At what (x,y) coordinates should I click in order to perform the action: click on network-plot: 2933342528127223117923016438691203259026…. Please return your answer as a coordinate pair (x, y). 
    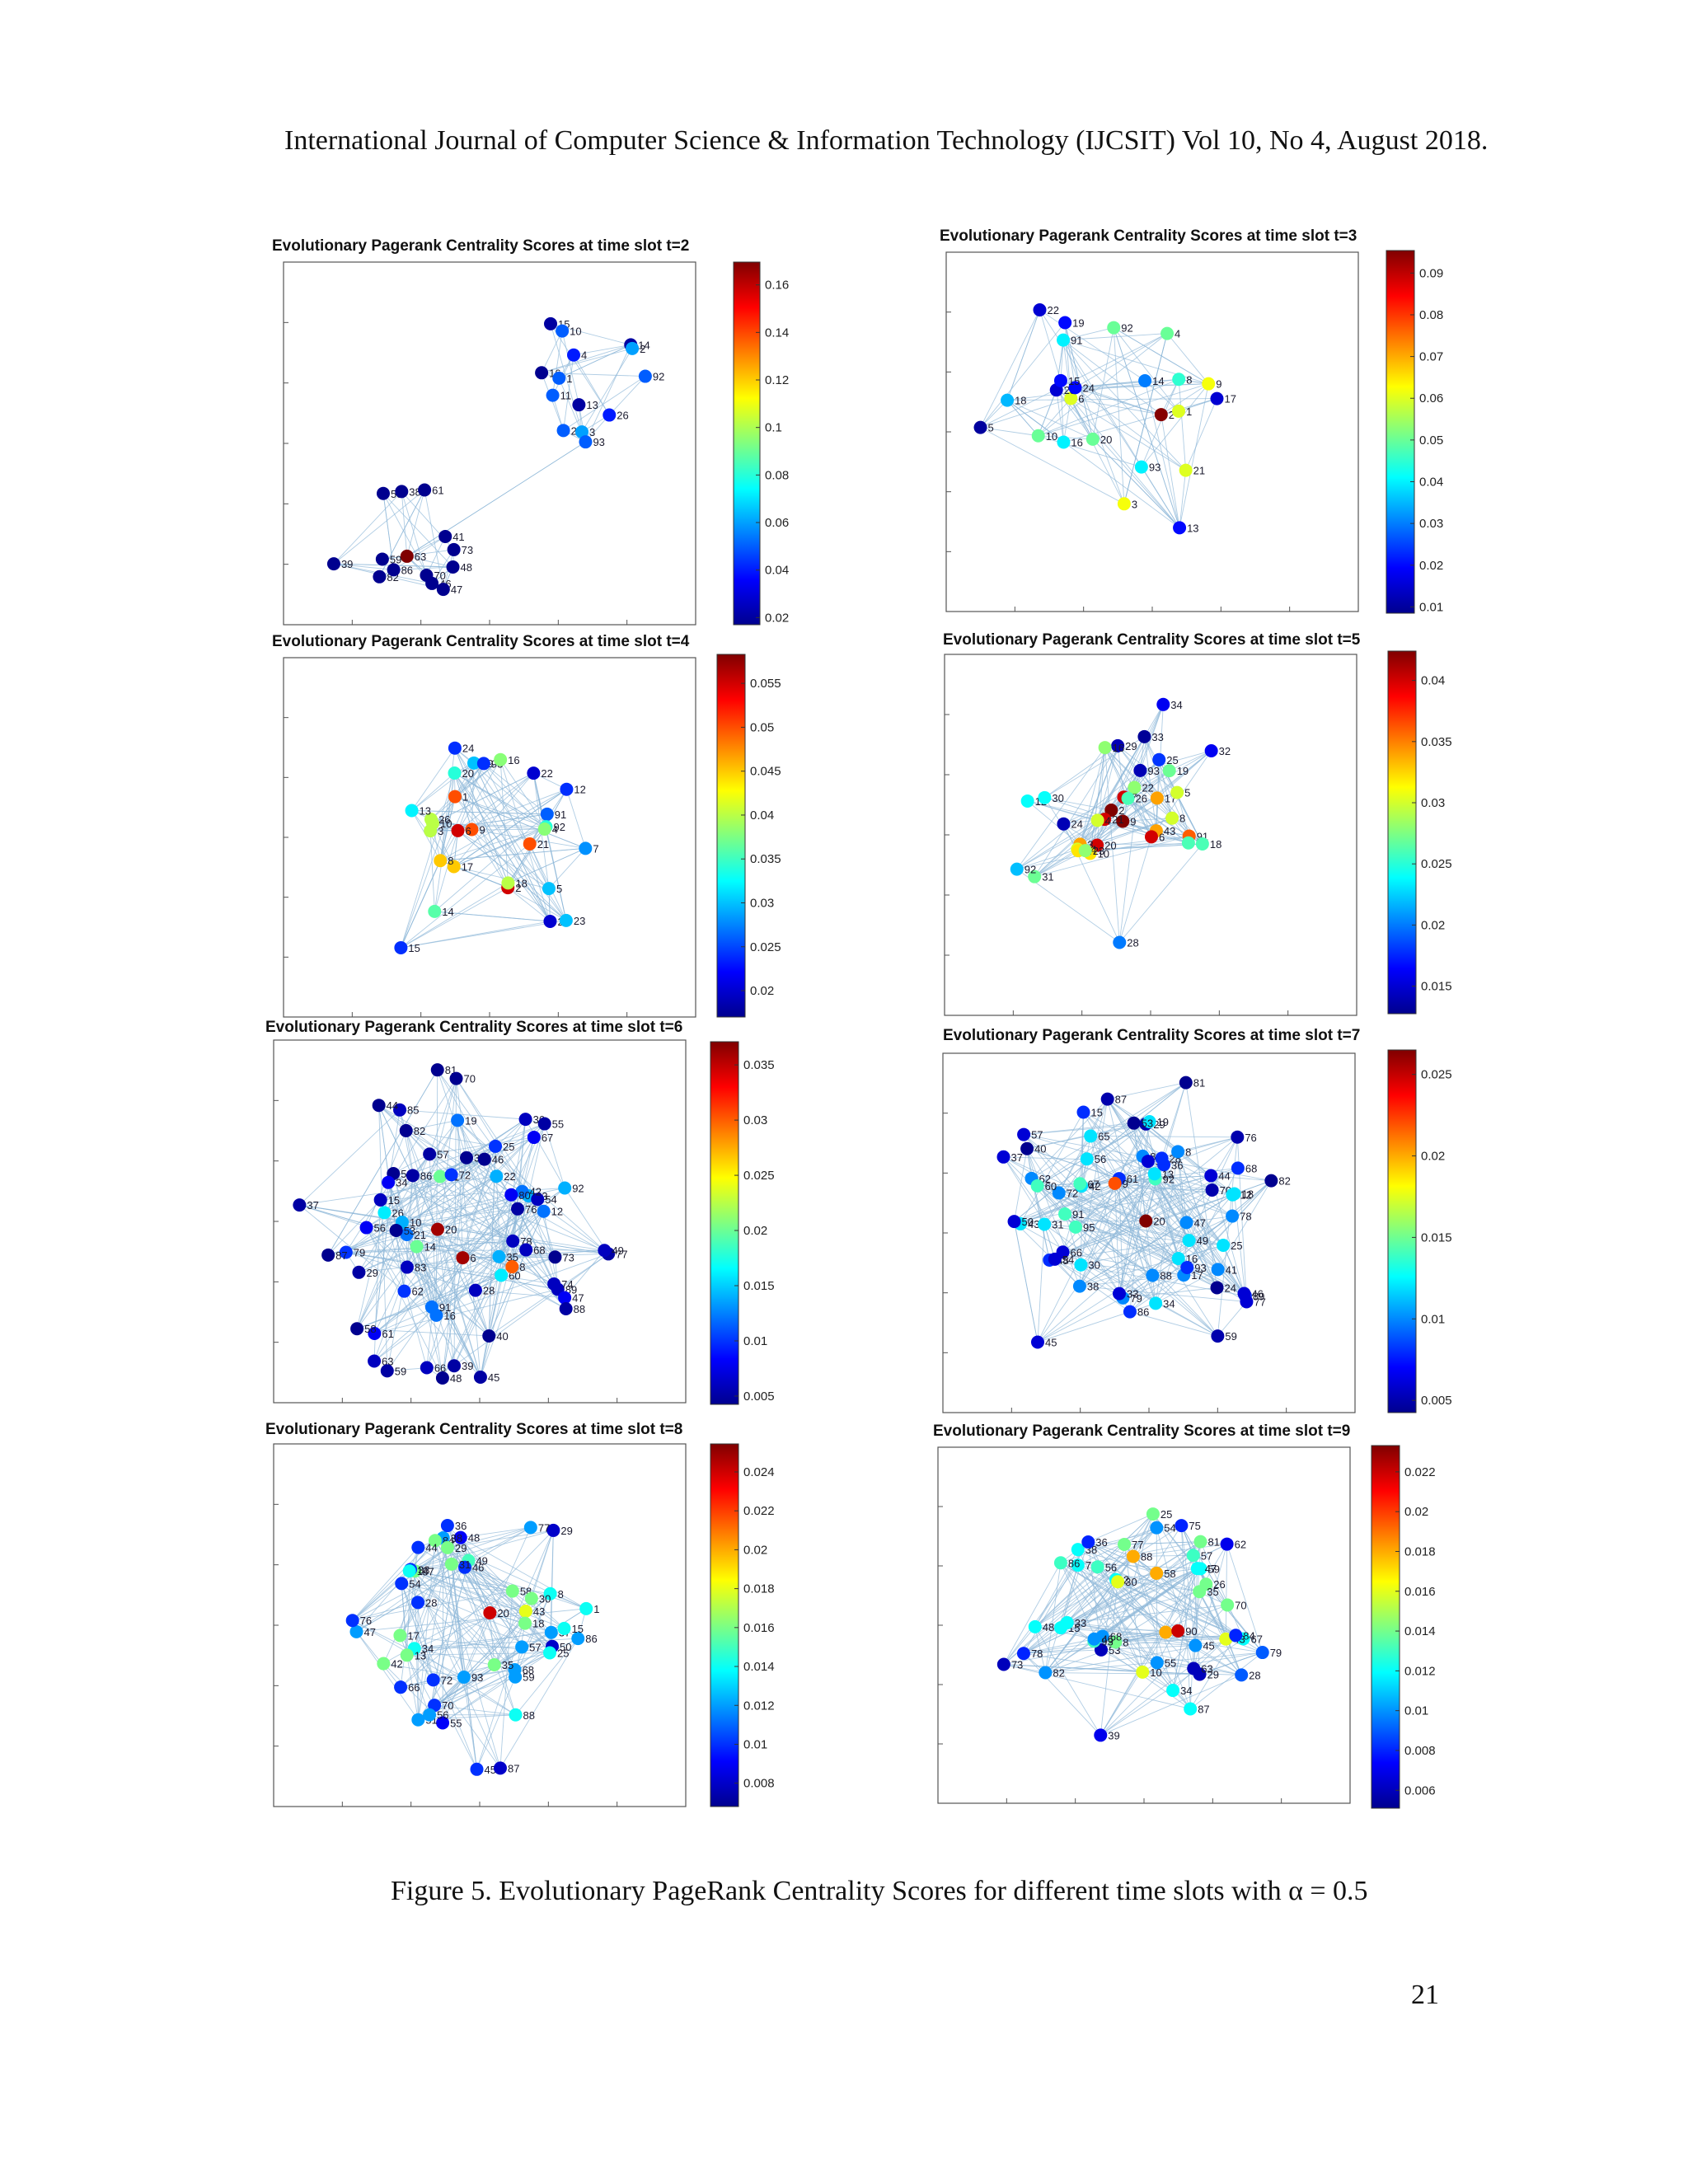
    Looking at the image, I should click on (1198, 833).